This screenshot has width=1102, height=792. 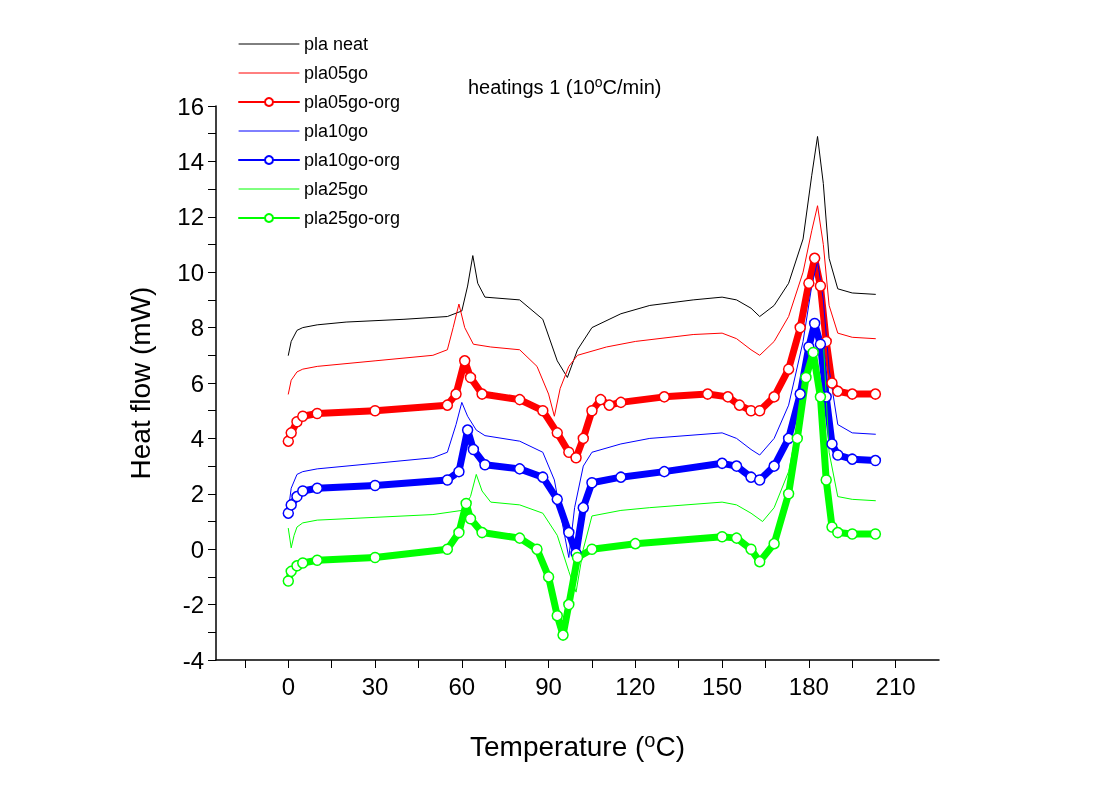 What do you see at coordinates (462, 686) in the screenshot?
I see `x-tick-label: 60` at bounding box center [462, 686].